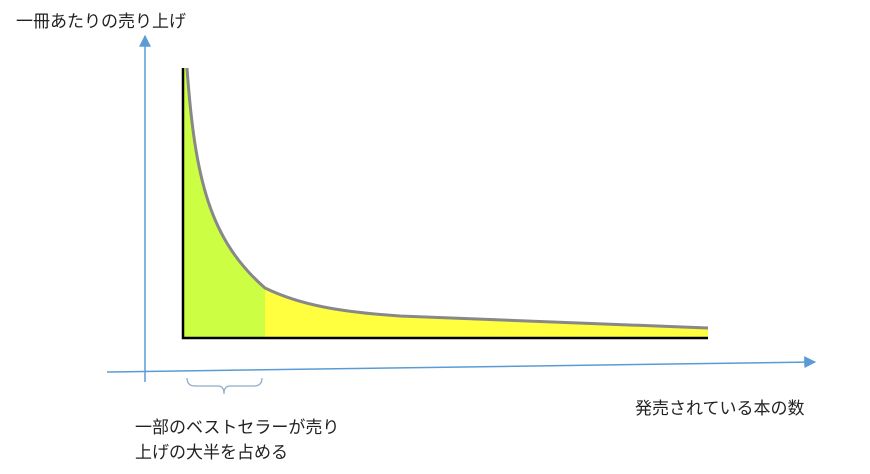 The width and height of the screenshot is (870, 474). I want to click on y-axis-label: 一冊あたりの売り上げ, so click(101, 22).